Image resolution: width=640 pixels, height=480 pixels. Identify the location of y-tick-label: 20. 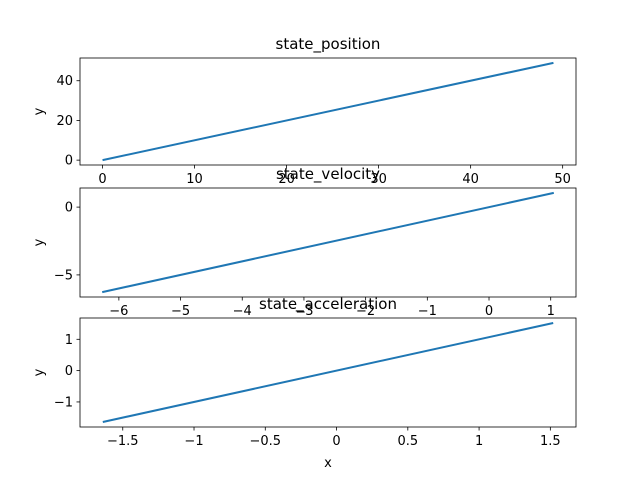
(64, 121).